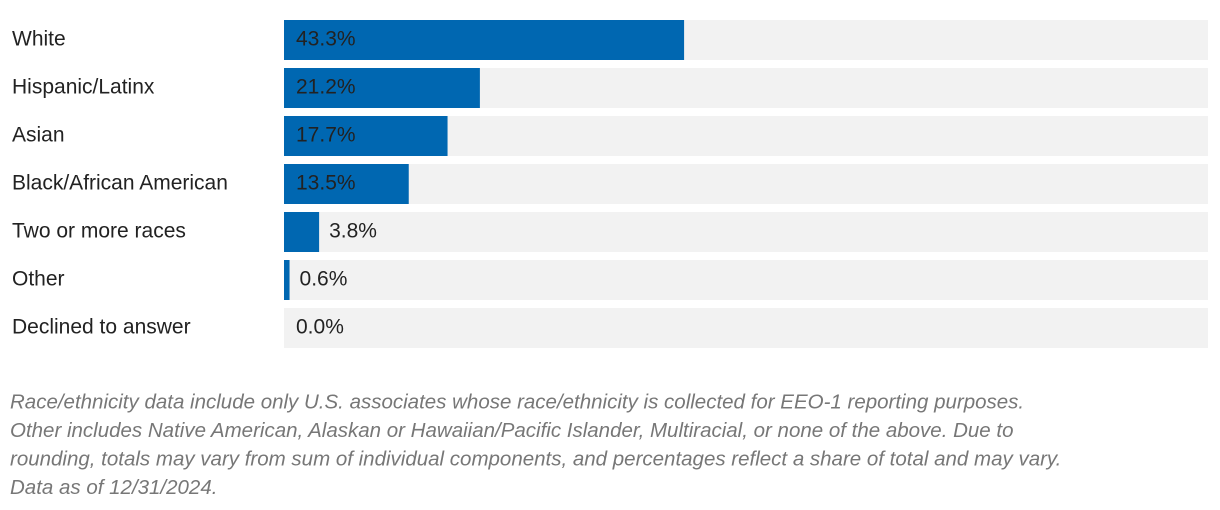 The image size is (1220, 510). What do you see at coordinates (83, 87) in the screenshot?
I see `category-label: Hispanic/Latinx` at bounding box center [83, 87].